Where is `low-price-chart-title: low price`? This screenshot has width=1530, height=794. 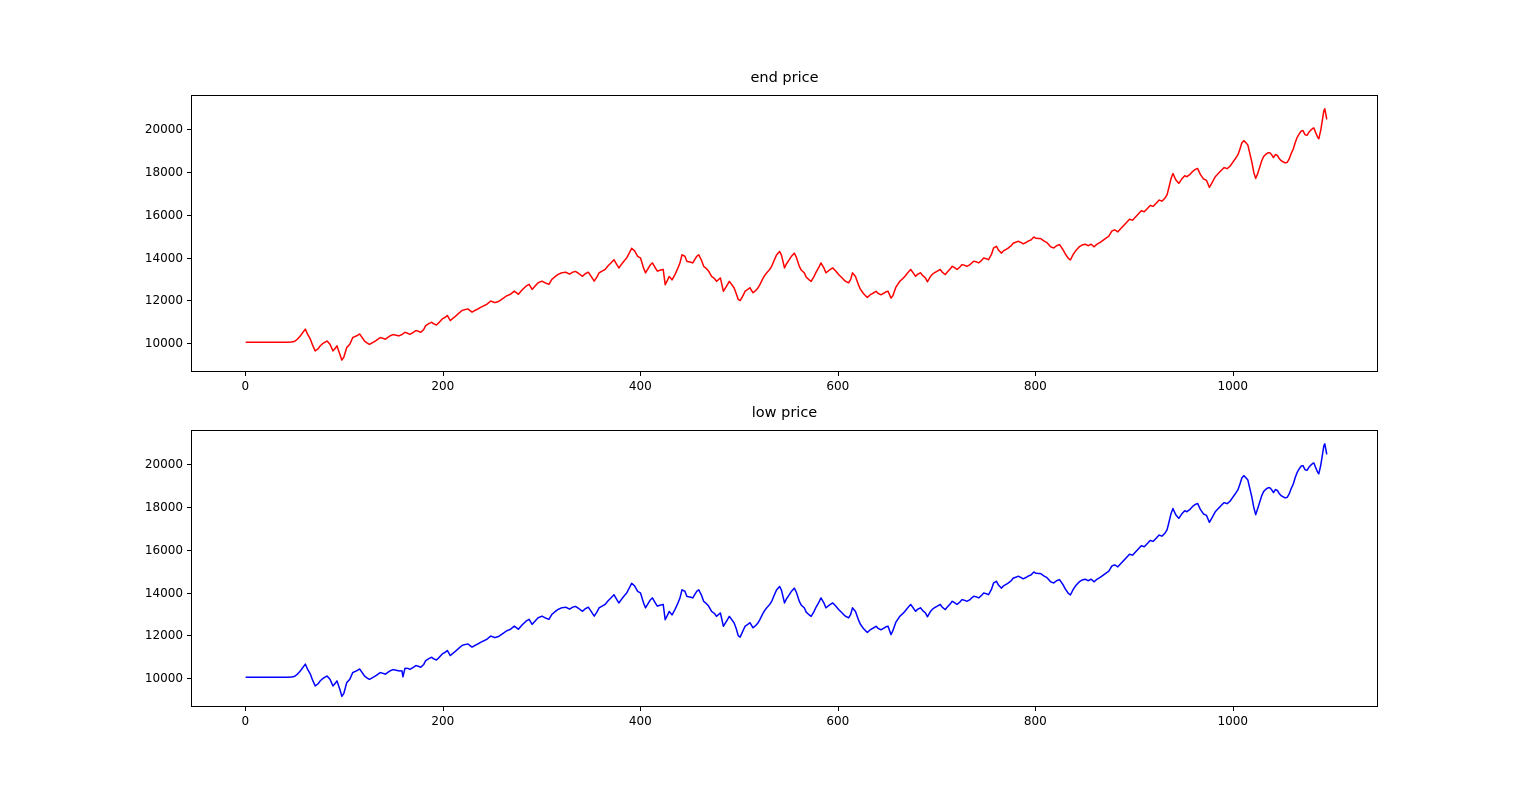 low-price-chart-title: low price is located at coordinates (784, 413).